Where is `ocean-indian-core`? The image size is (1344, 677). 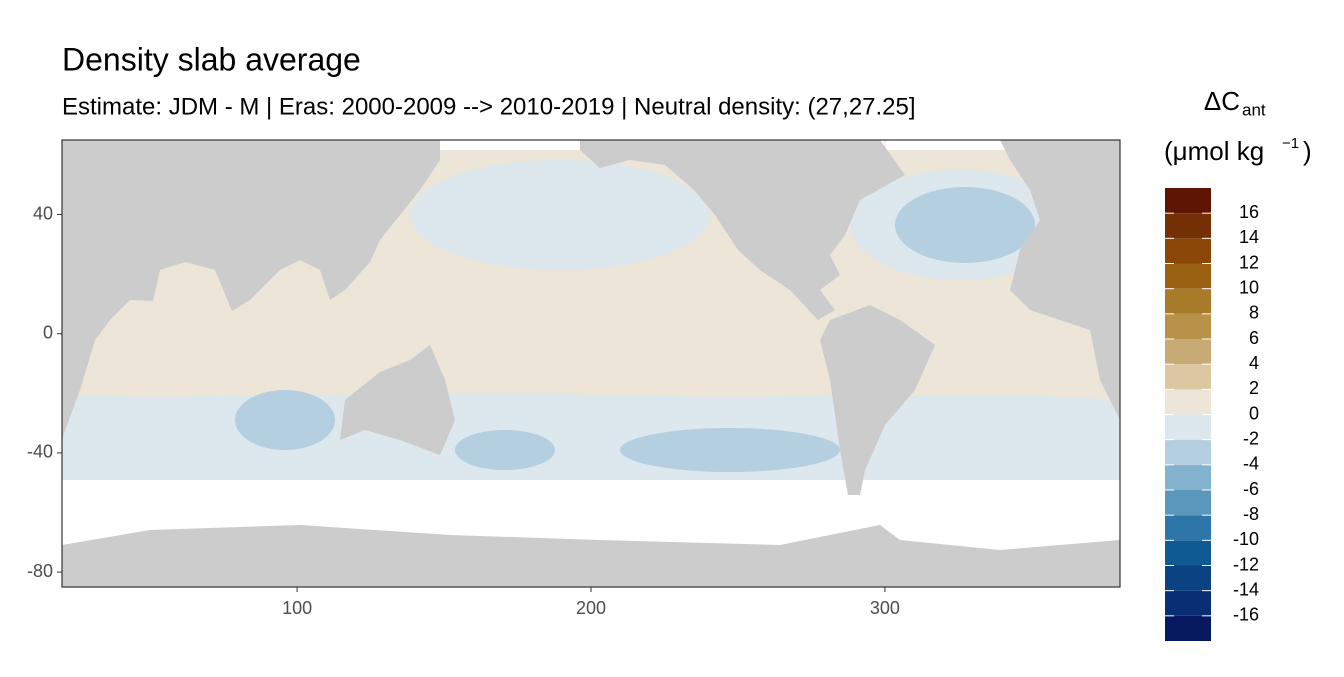 ocean-indian-core is located at coordinates (285, 420).